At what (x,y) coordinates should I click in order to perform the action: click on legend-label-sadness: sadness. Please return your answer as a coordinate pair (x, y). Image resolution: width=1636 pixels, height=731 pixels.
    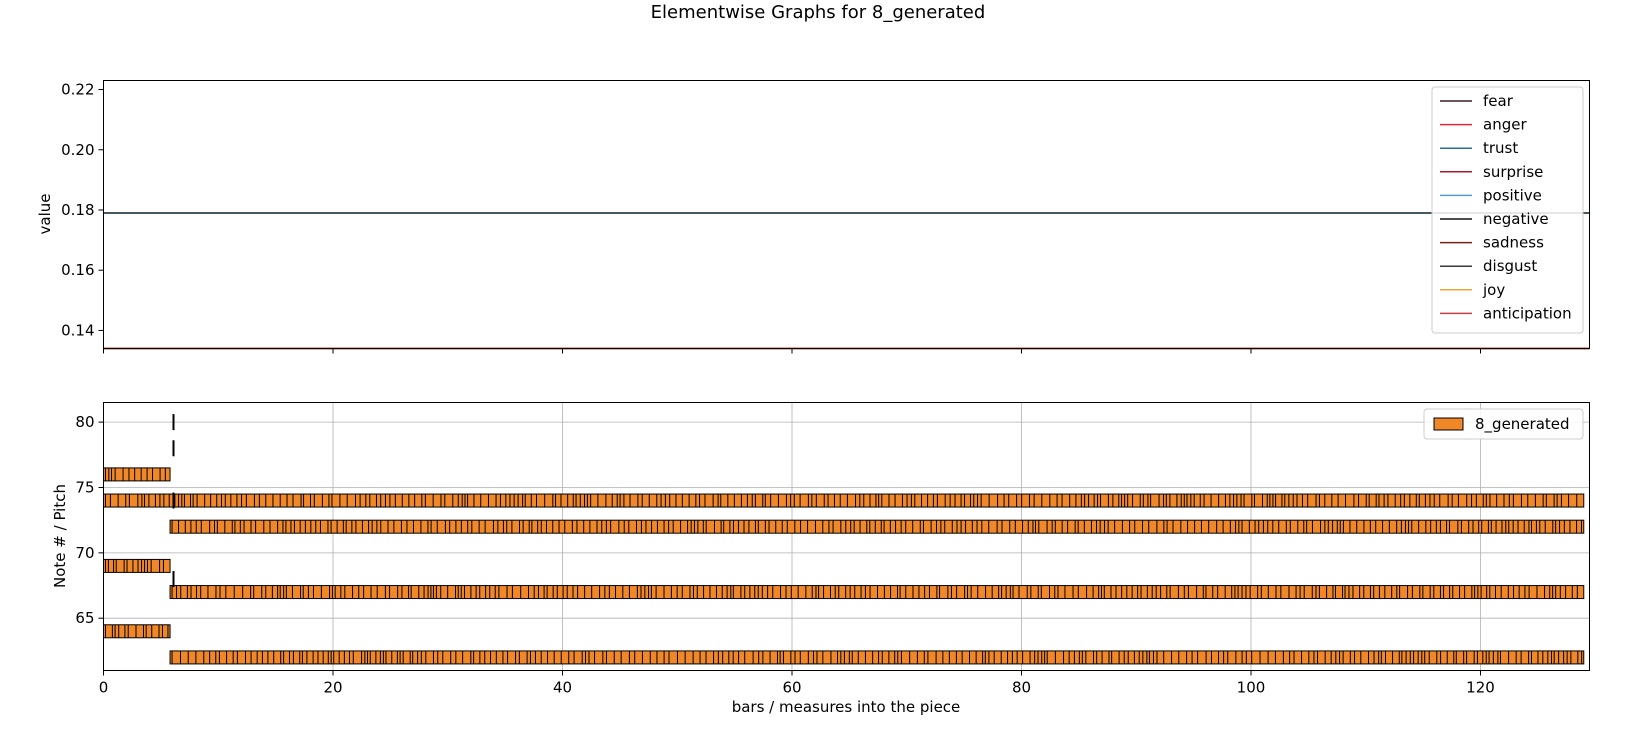
    Looking at the image, I should click on (1513, 243).